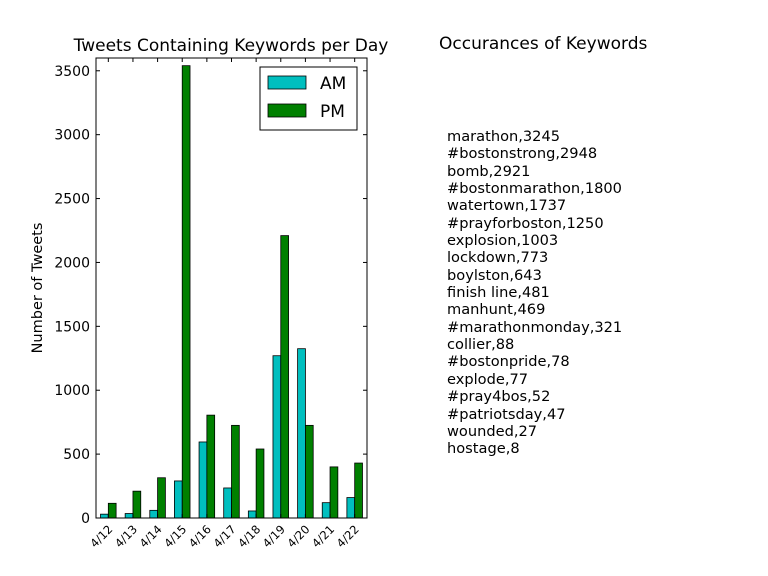 The height and width of the screenshot is (576, 768). Describe the element at coordinates (525, 223) in the screenshot. I see `keyword-item: #prayforboston,1250` at that location.